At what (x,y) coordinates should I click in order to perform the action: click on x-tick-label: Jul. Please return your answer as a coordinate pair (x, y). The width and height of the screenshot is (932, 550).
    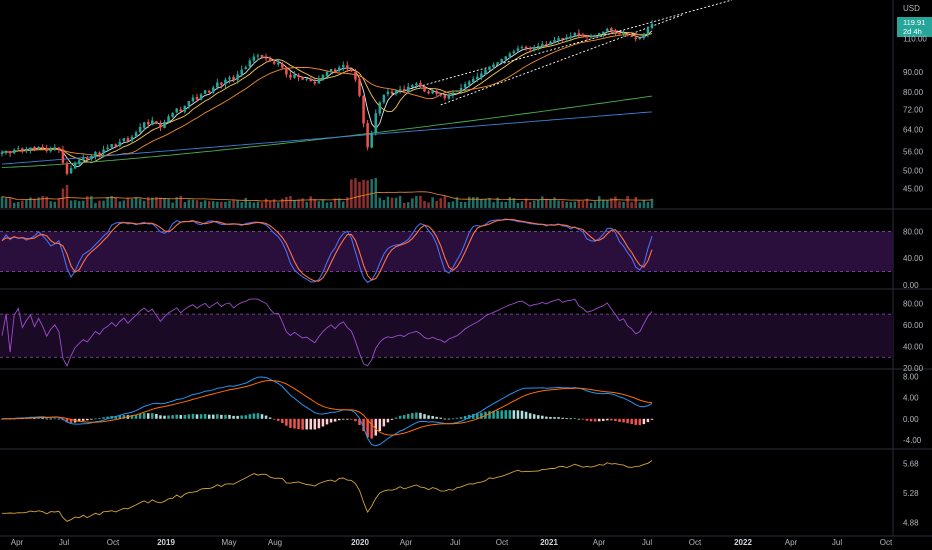
    Looking at the image, I should click on (455, 542).